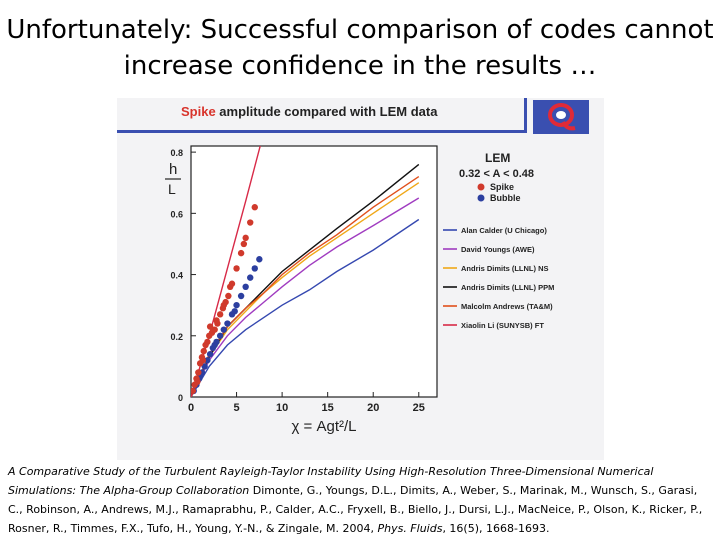  I want to click on x-tick-label: 0, so click(191, 408).